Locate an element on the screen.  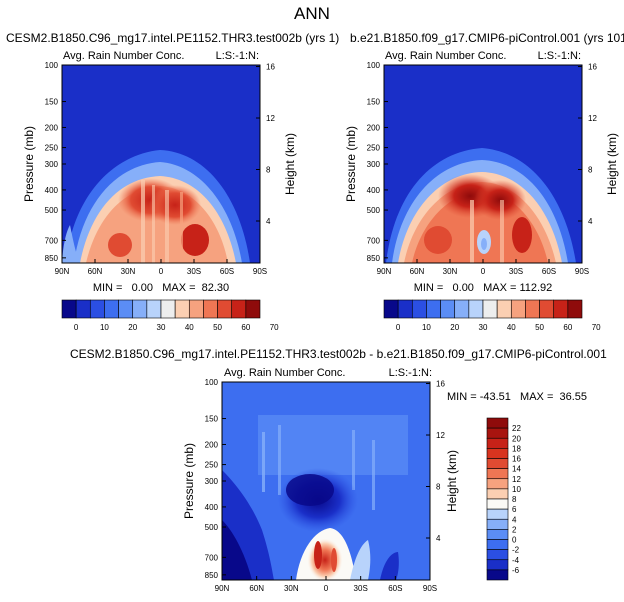
panel-3-pressure-axis: 100 150 200 250 300 400 500 700 850 is located at coordinates (215, 479).